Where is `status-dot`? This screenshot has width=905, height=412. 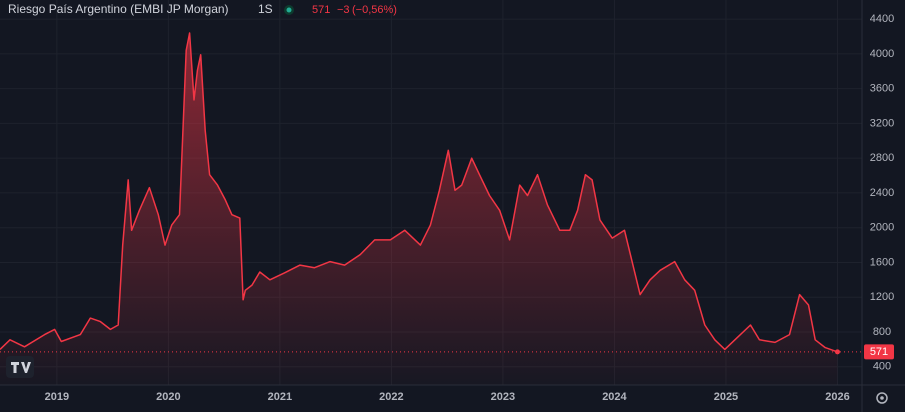 status-dot is located at coordinates (289, 10).